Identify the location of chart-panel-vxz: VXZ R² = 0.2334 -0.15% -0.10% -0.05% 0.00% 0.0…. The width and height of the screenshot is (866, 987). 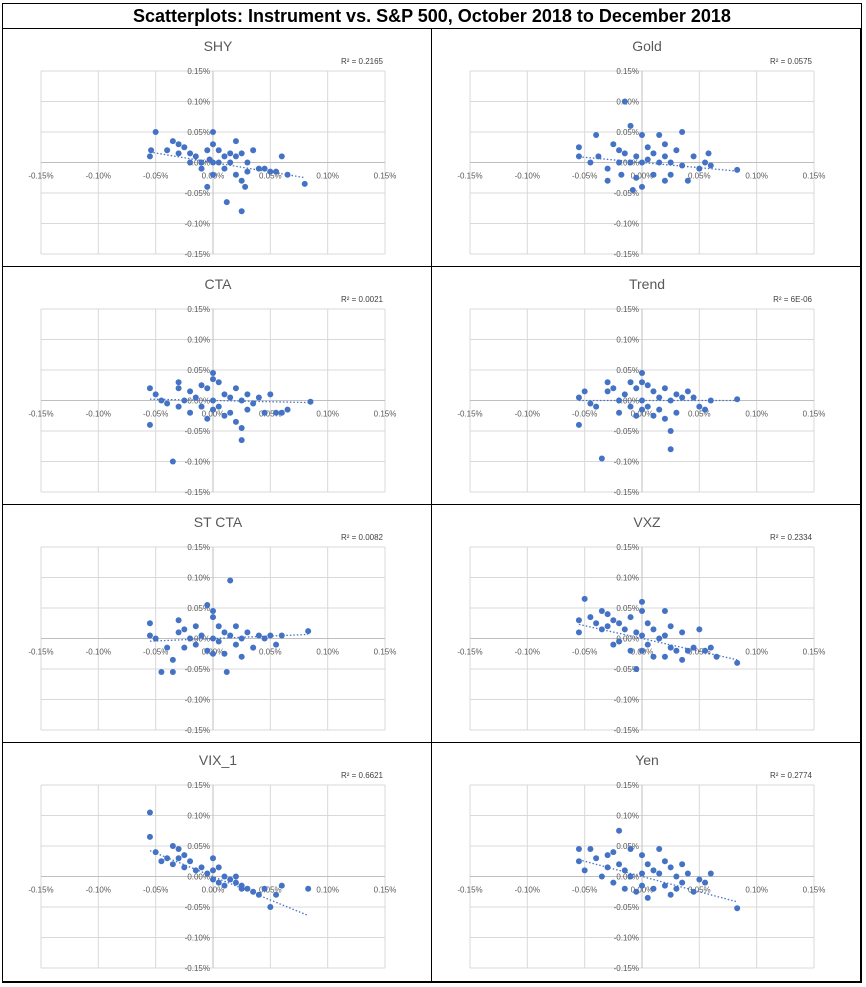
(646, 624).